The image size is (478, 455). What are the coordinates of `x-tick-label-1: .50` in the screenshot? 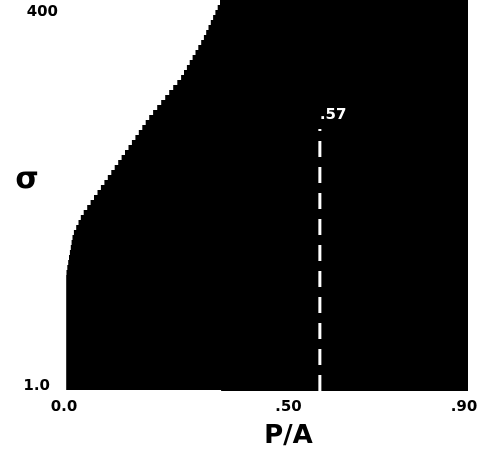 It's located at (288, 406).